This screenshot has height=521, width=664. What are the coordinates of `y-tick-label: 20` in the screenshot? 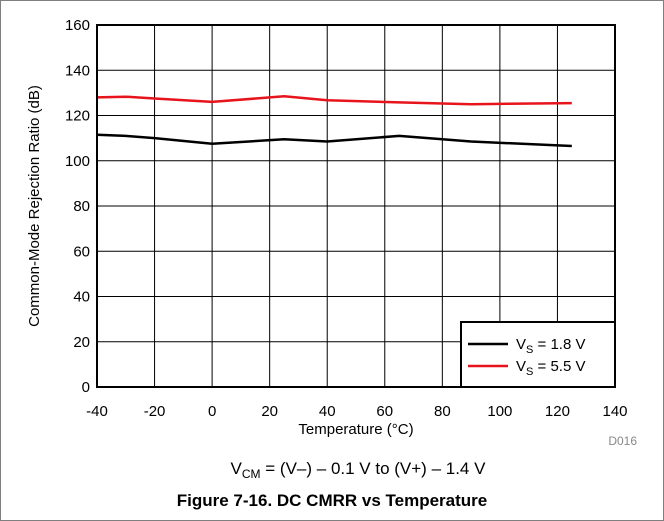 It's located at (81, 342).